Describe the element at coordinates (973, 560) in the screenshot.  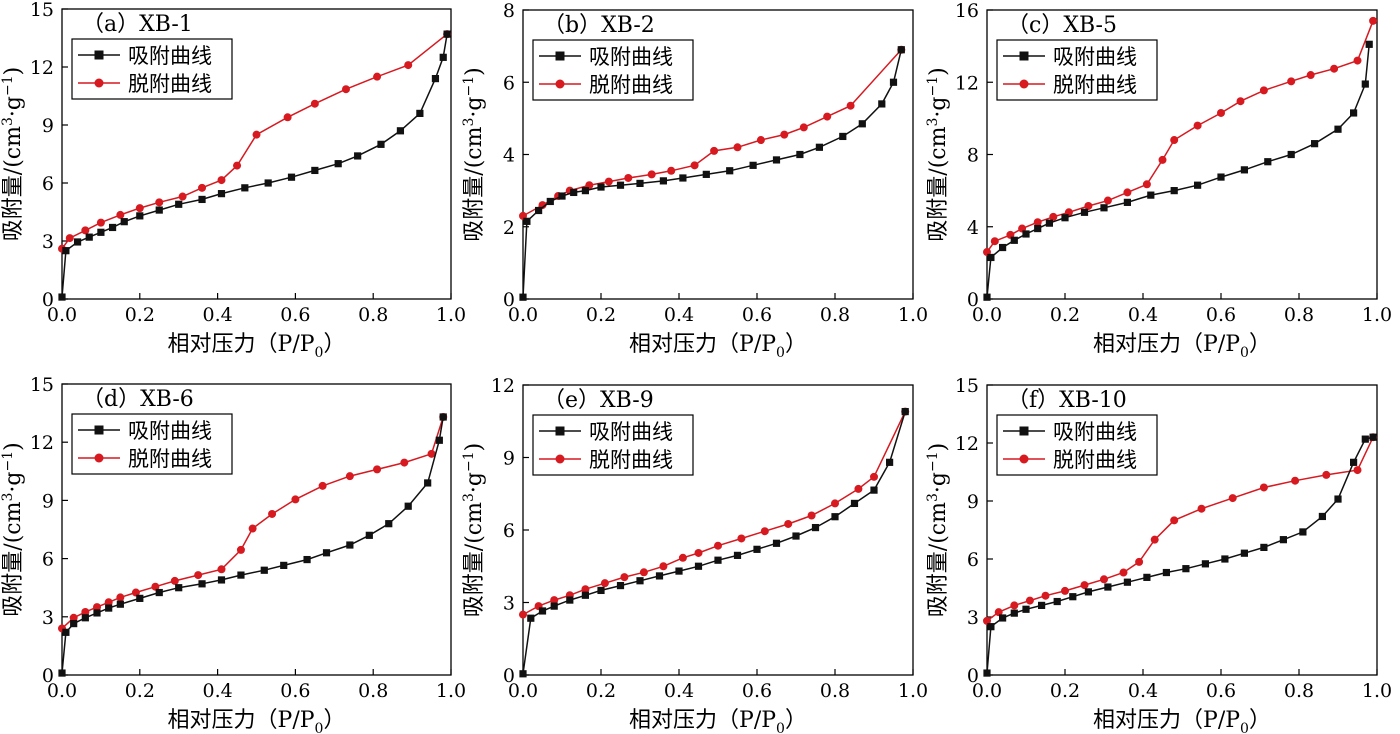
I see `y-tick-label: 6` at that location.